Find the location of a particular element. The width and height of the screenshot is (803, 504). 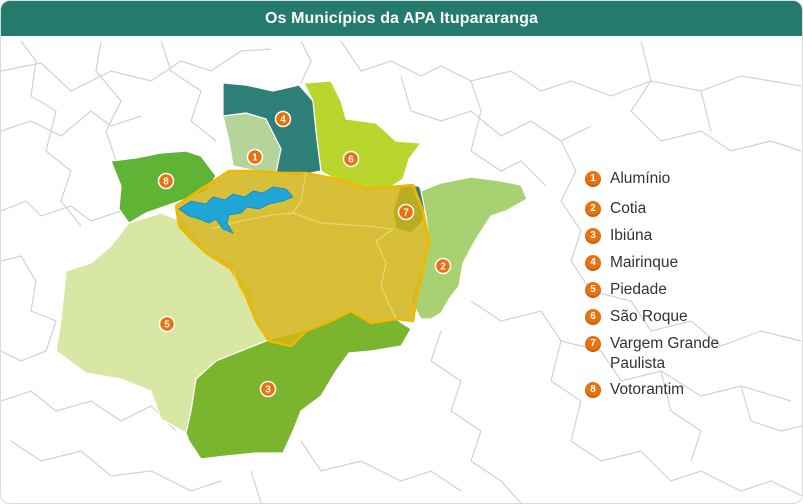

map-marker-6-label: 6 is located at coordinates (351, 160).